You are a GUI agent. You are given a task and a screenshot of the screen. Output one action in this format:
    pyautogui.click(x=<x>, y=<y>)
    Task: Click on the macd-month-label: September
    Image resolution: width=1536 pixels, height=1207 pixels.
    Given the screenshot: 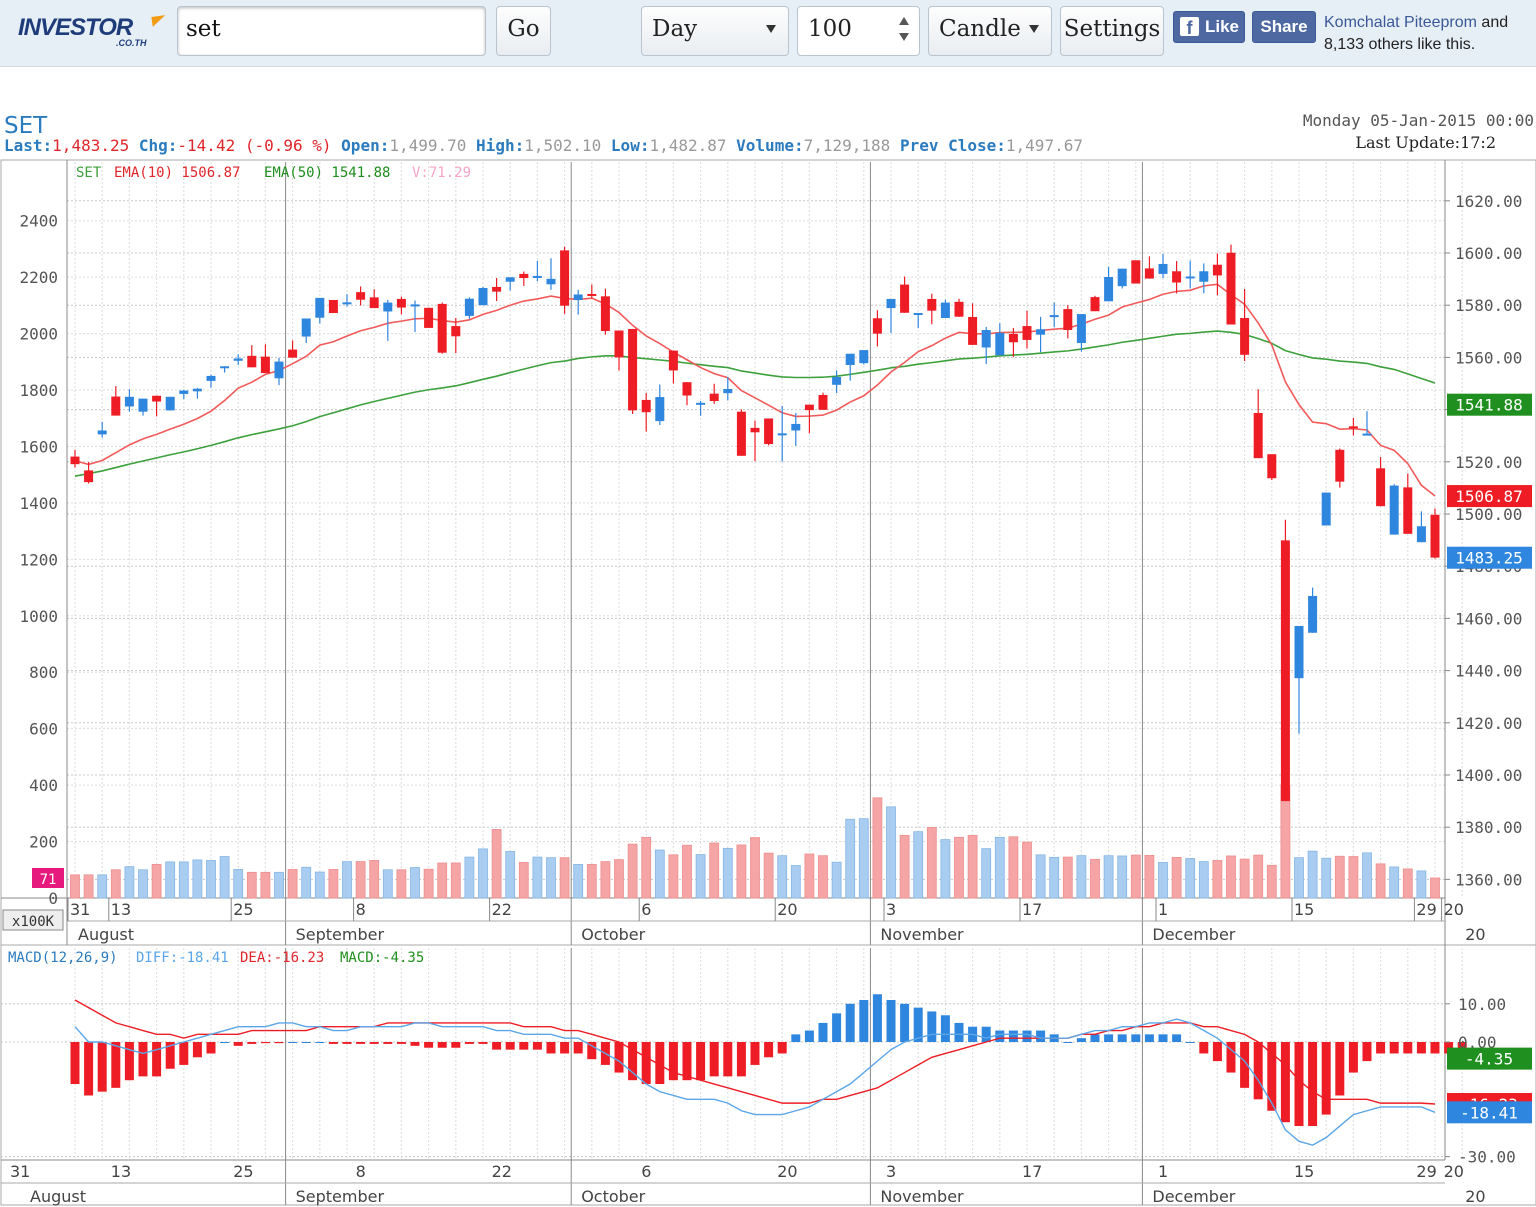 What is the action you would take?
    pyautogui.click(x=340, y=1196)
    